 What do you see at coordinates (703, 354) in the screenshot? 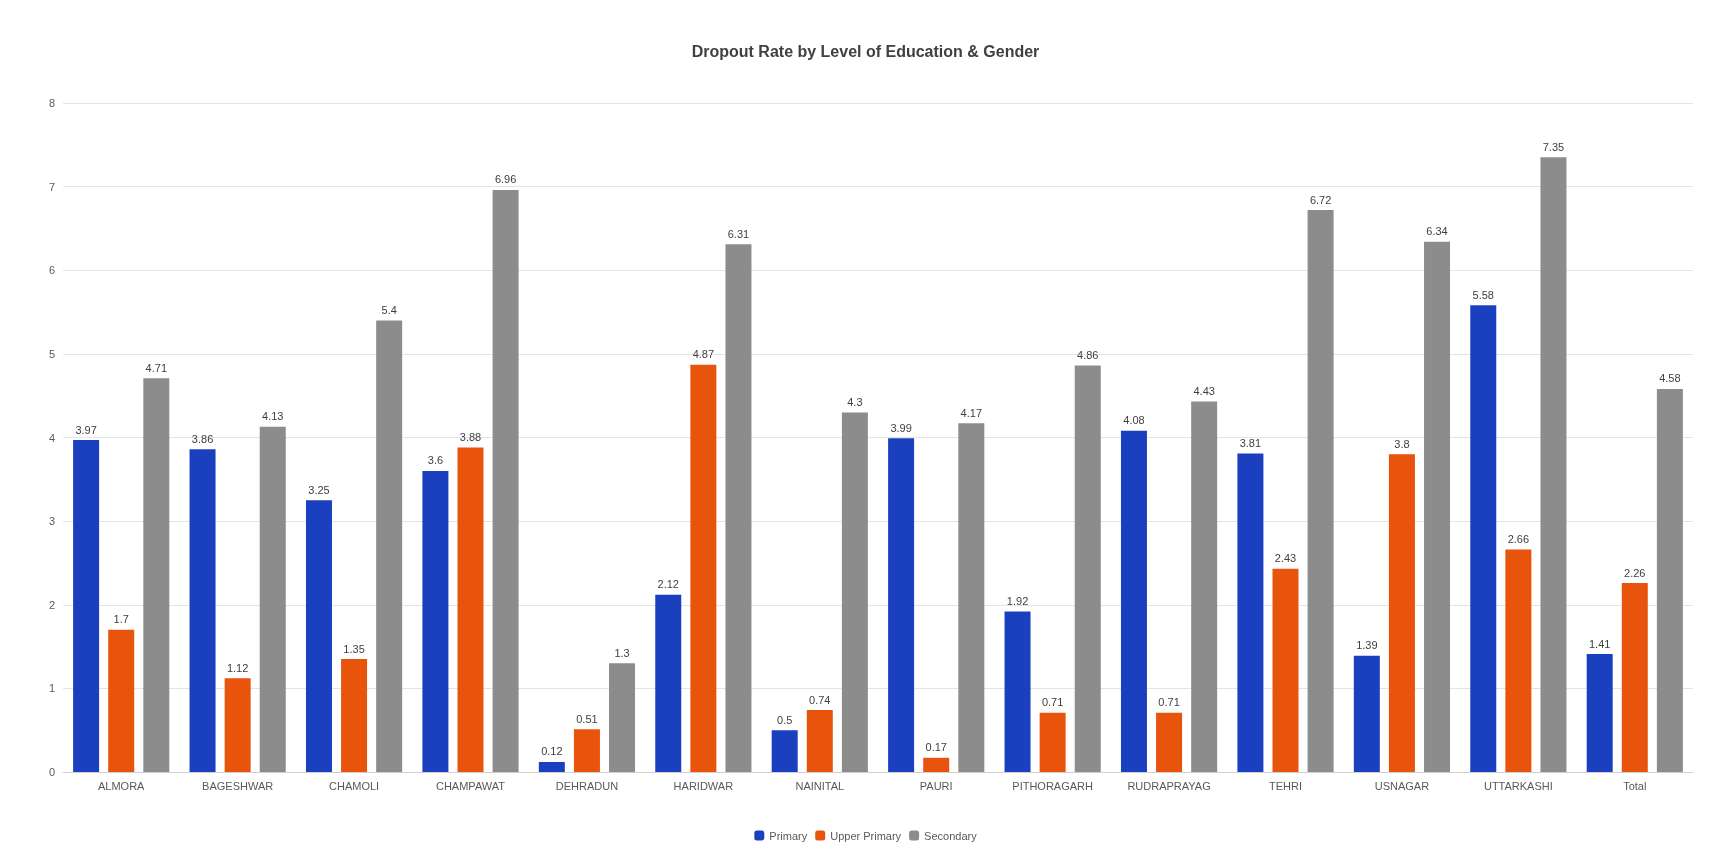
I see `data-label: 4.87` at bounding box center [703, 354].